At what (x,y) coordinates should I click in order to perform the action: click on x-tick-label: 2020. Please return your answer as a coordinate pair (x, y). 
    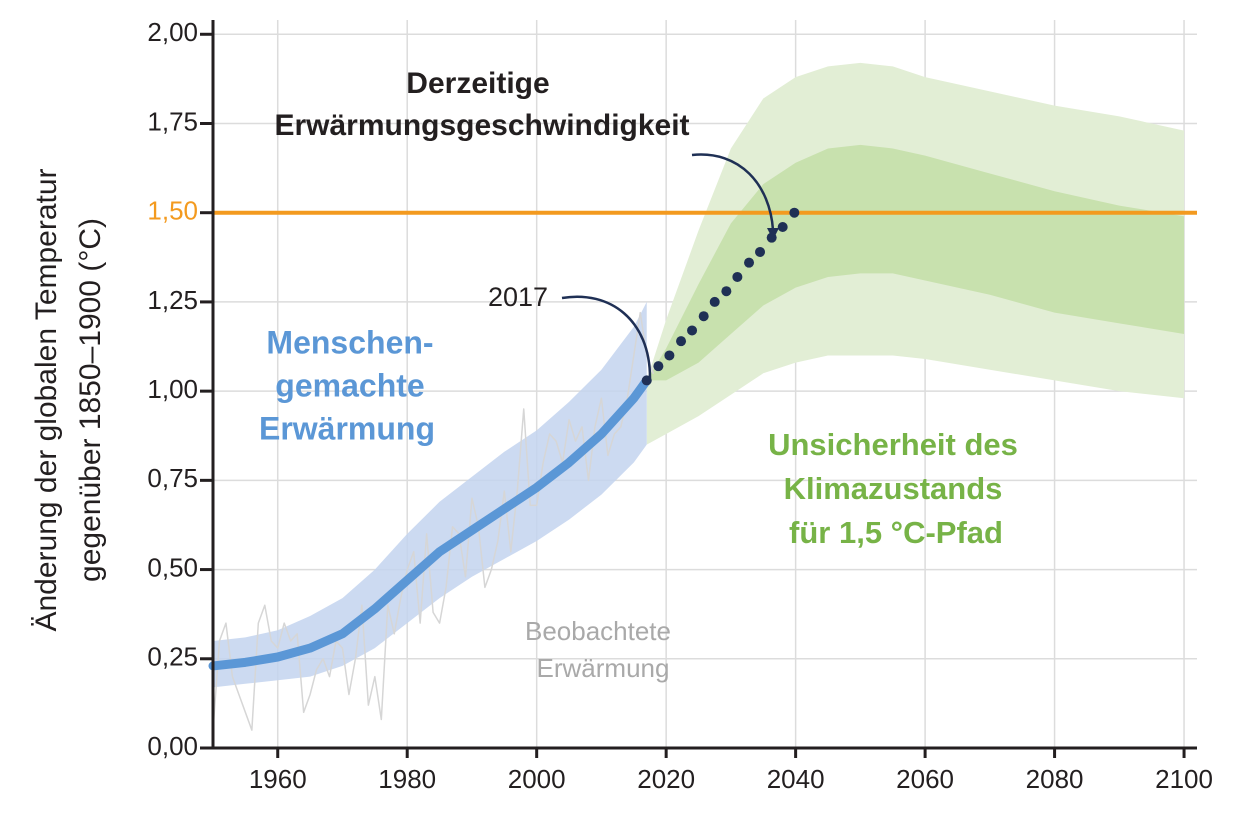
    Looking at the image, I should click on (666, 779).